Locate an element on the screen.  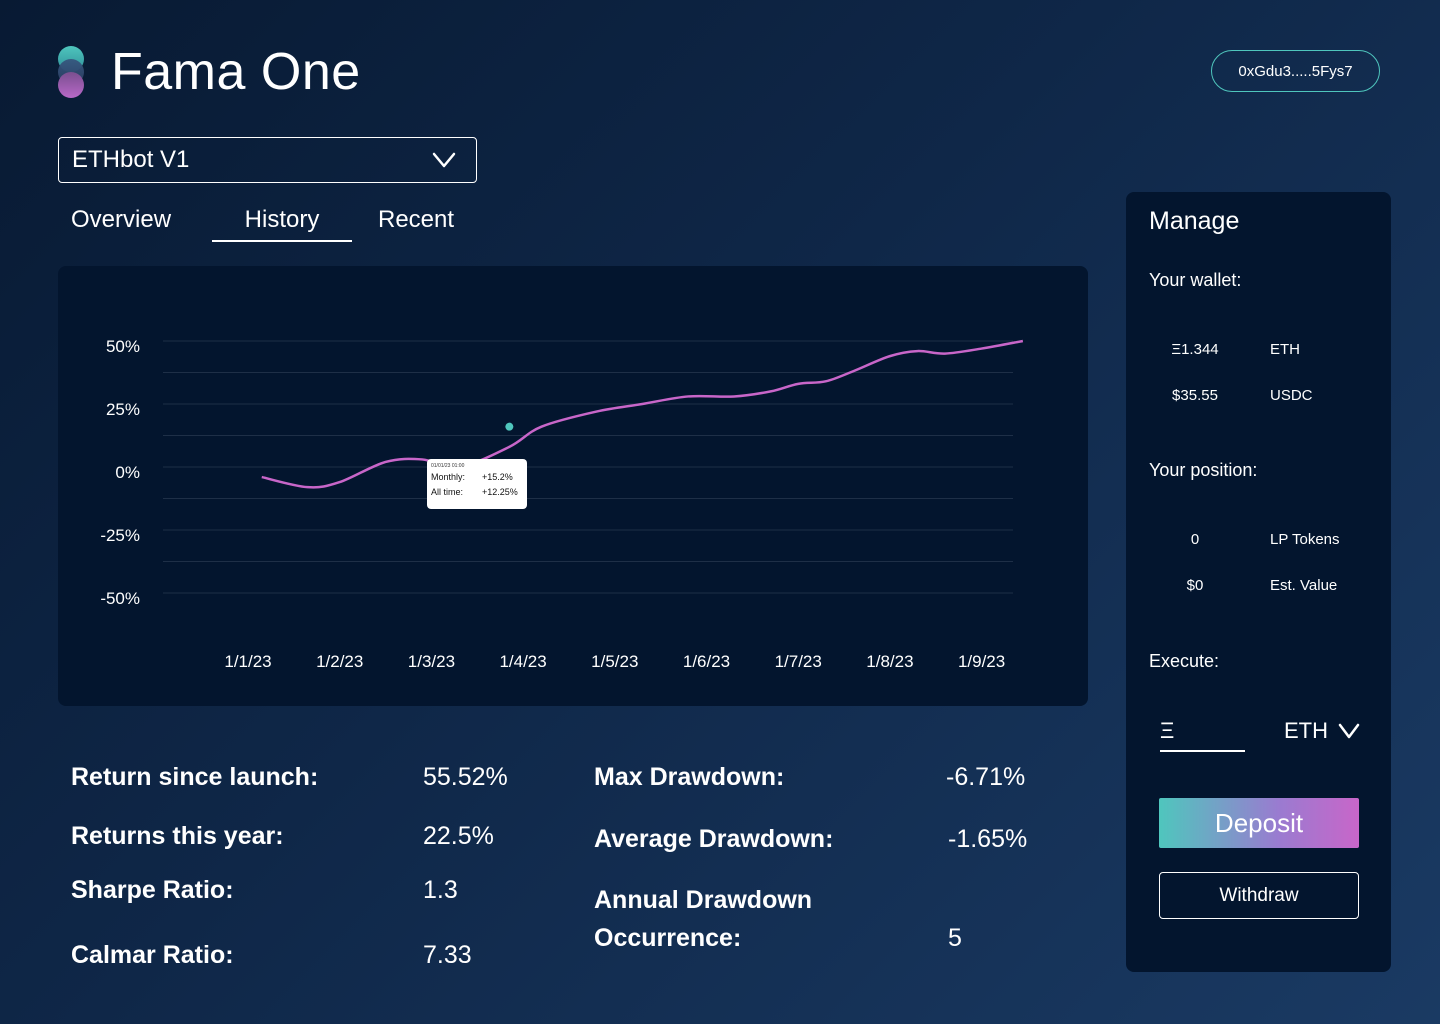
amount-input: Ξ is located at coordinates (1202, 733).